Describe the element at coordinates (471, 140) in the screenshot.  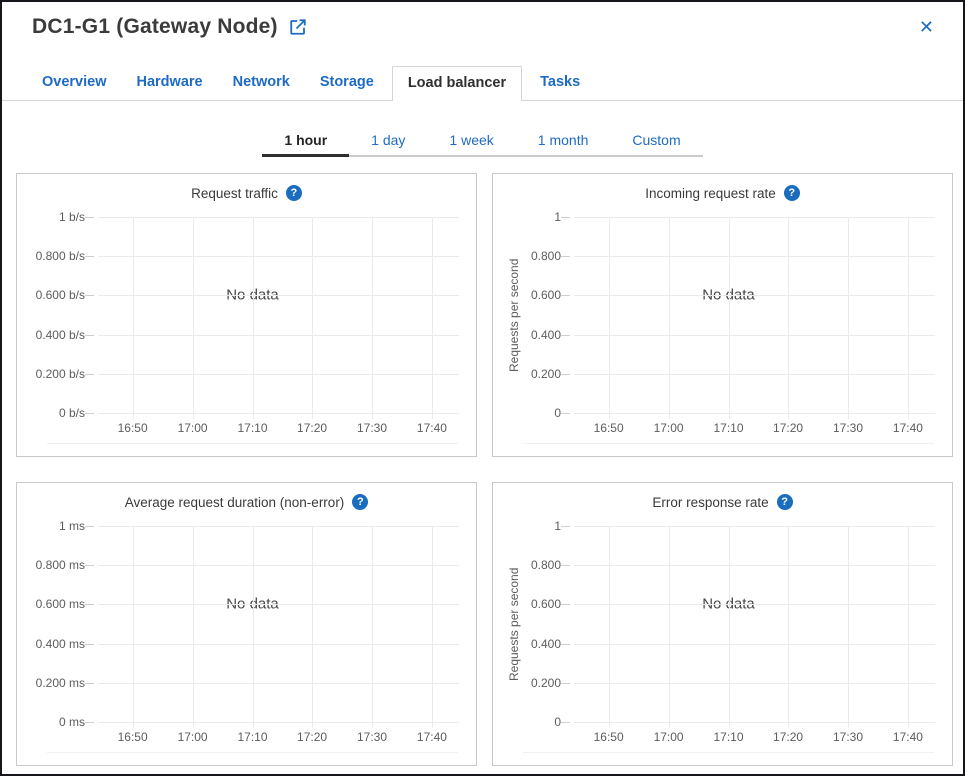
I see `time-tab-1-week: 1 week` at that location.